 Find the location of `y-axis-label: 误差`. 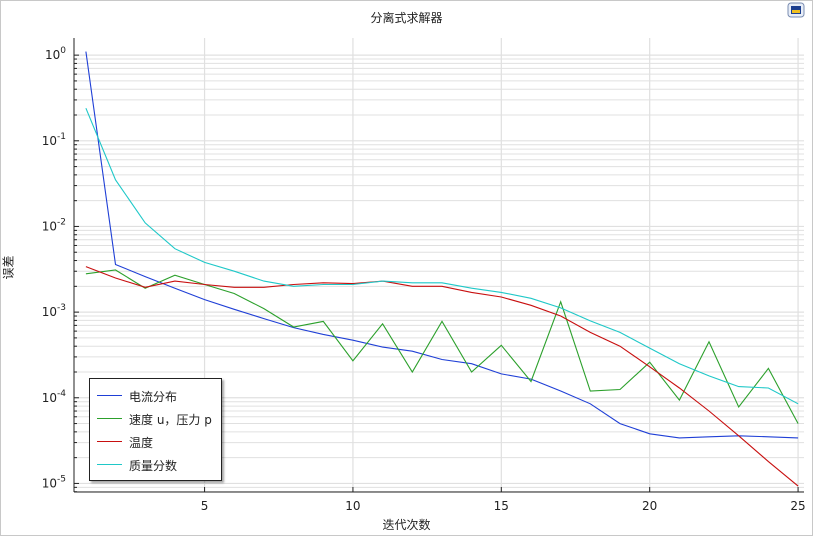

y-axis-label: 误差 is located at coordinates (8, 267).